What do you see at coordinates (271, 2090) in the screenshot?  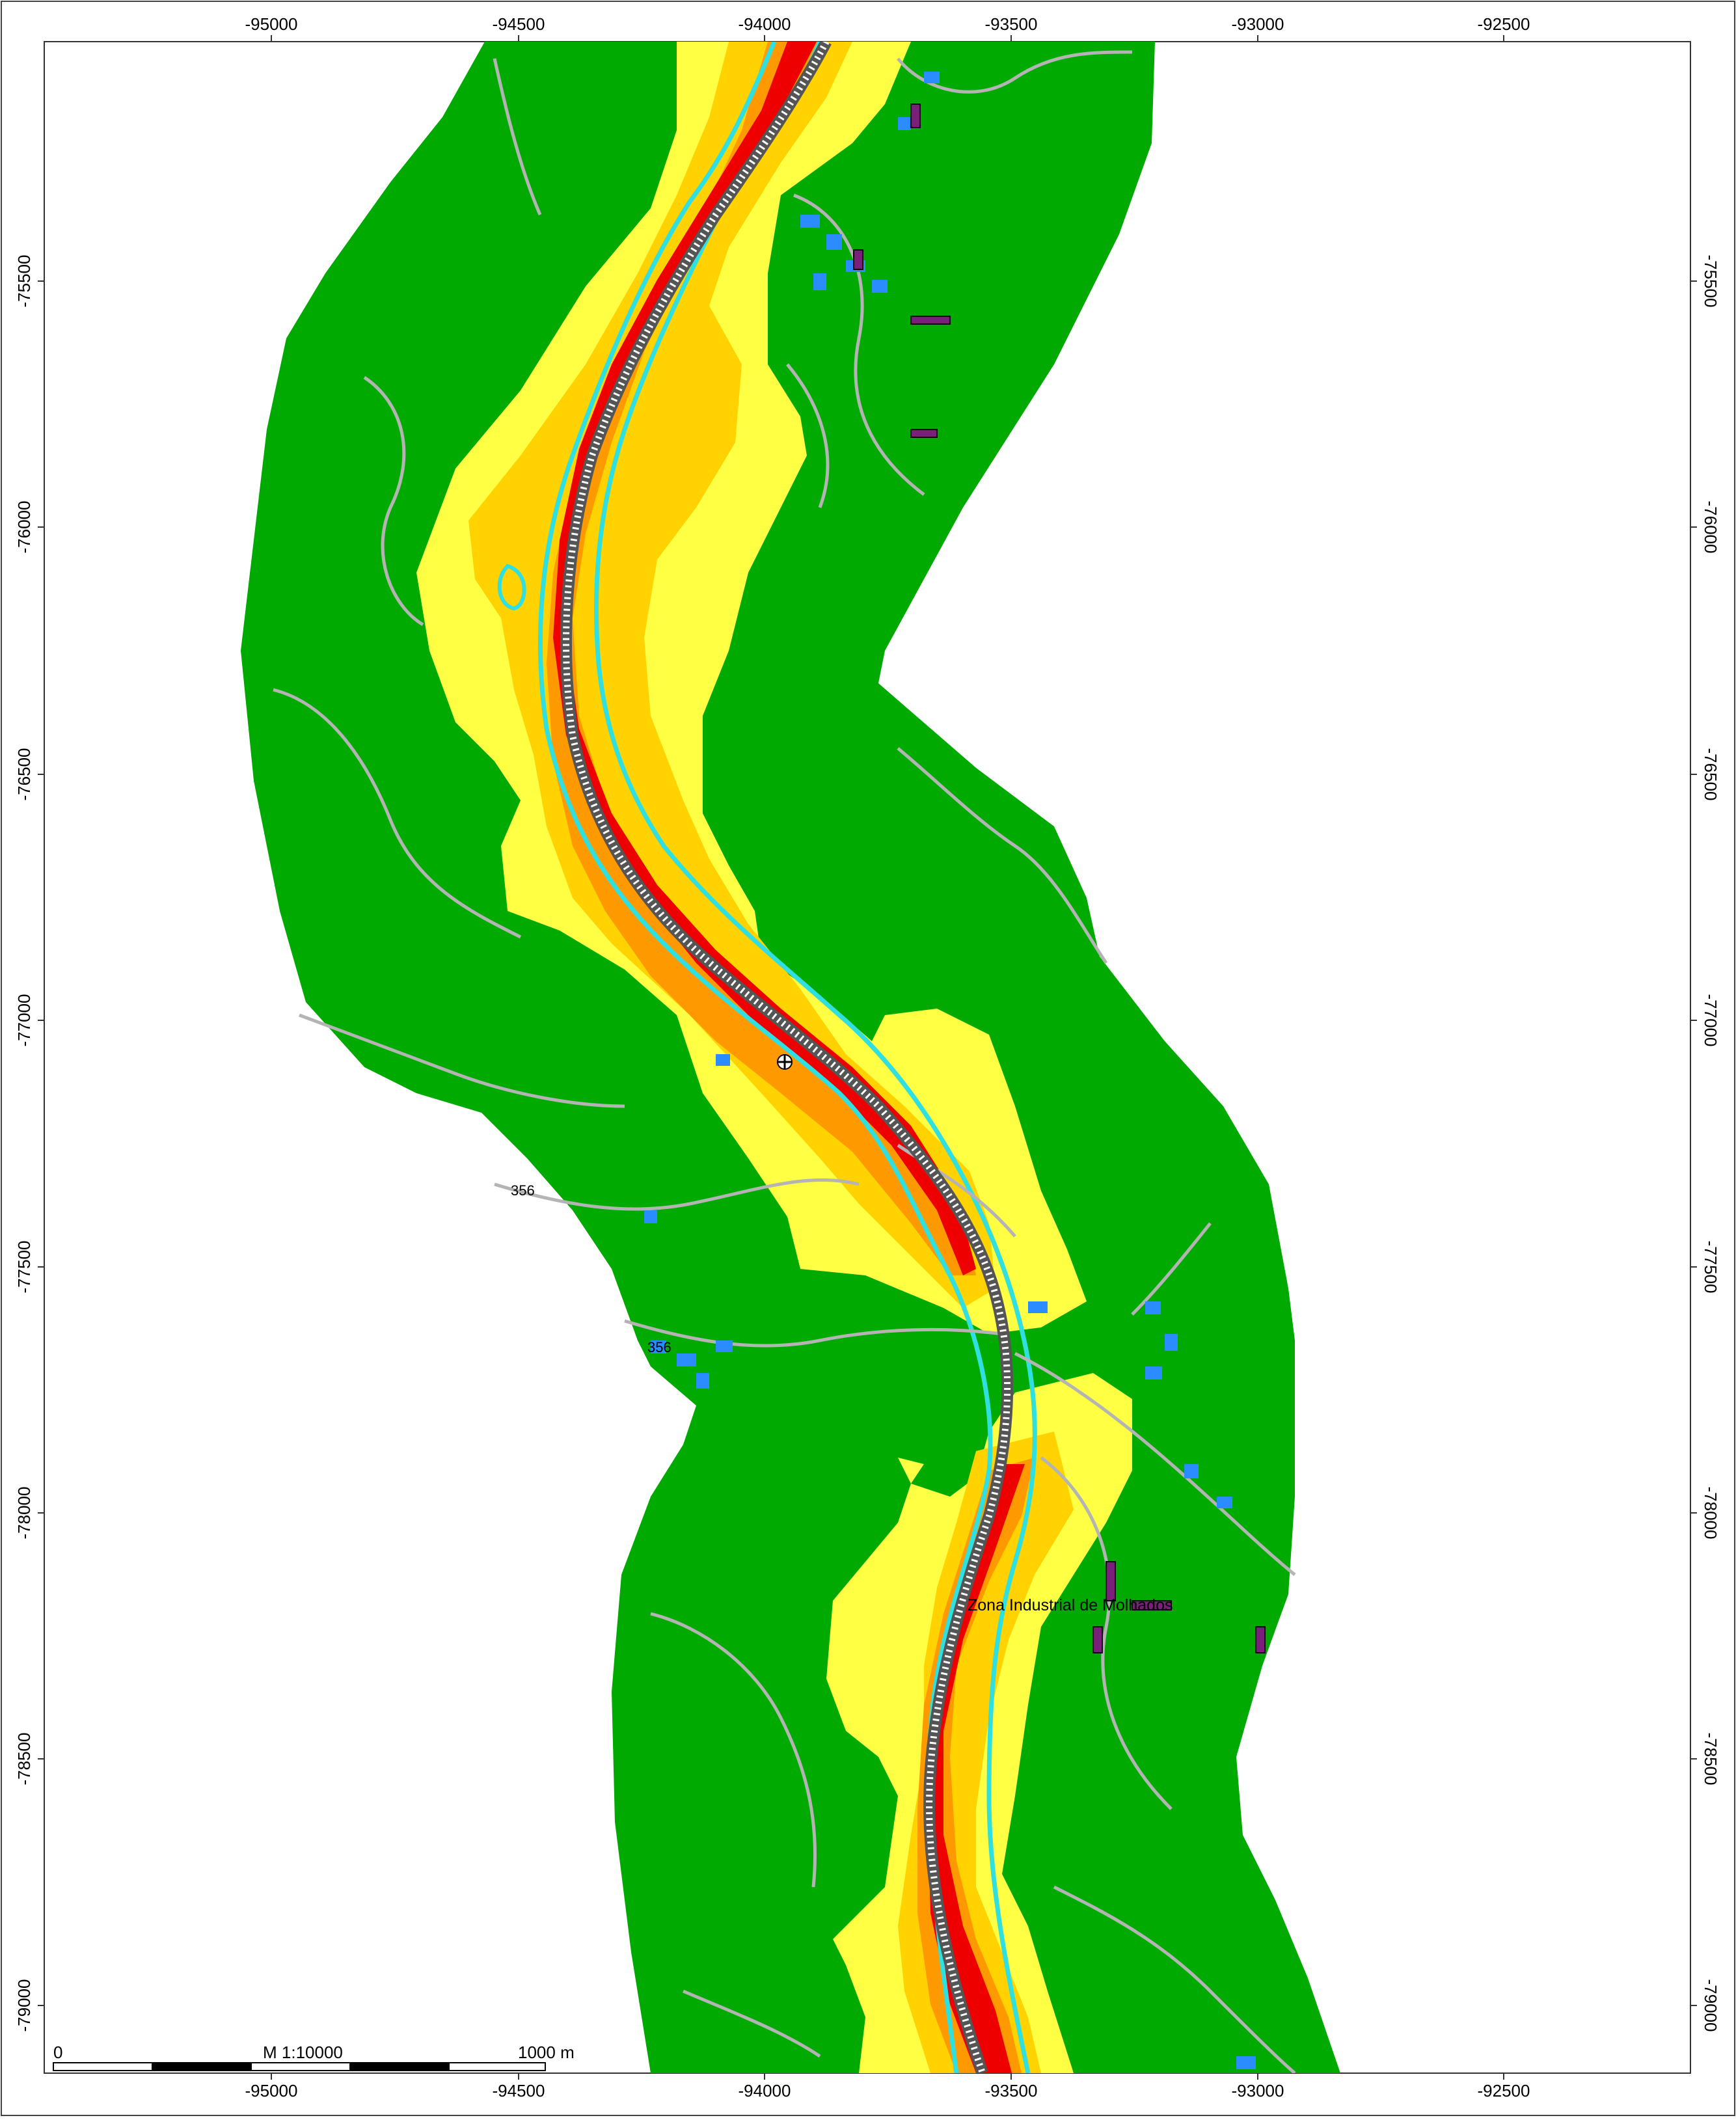 I see `x-tick-label-bottom: -95000` at bounding box center [271, 2090].